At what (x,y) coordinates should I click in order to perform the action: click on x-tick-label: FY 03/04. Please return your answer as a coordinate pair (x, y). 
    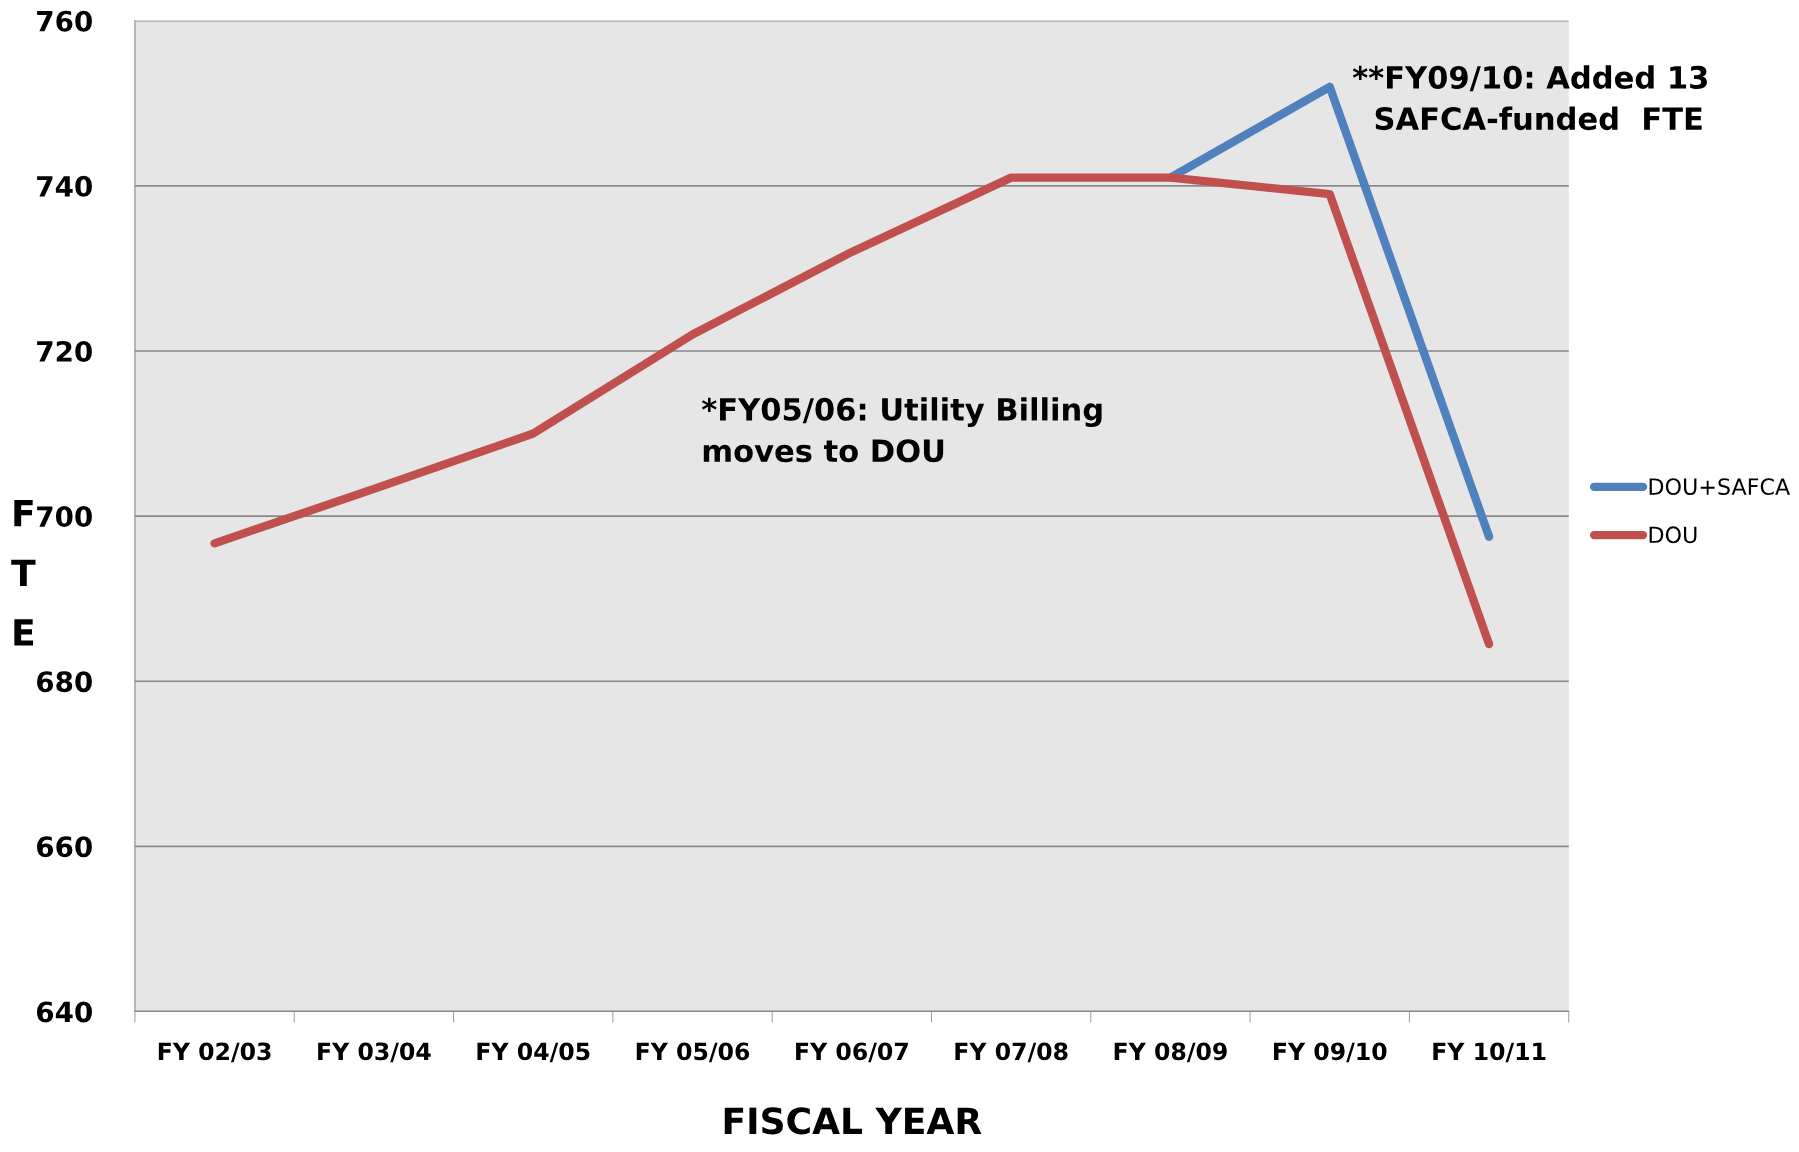
    Looking at the image, I should click on (374, 1052).